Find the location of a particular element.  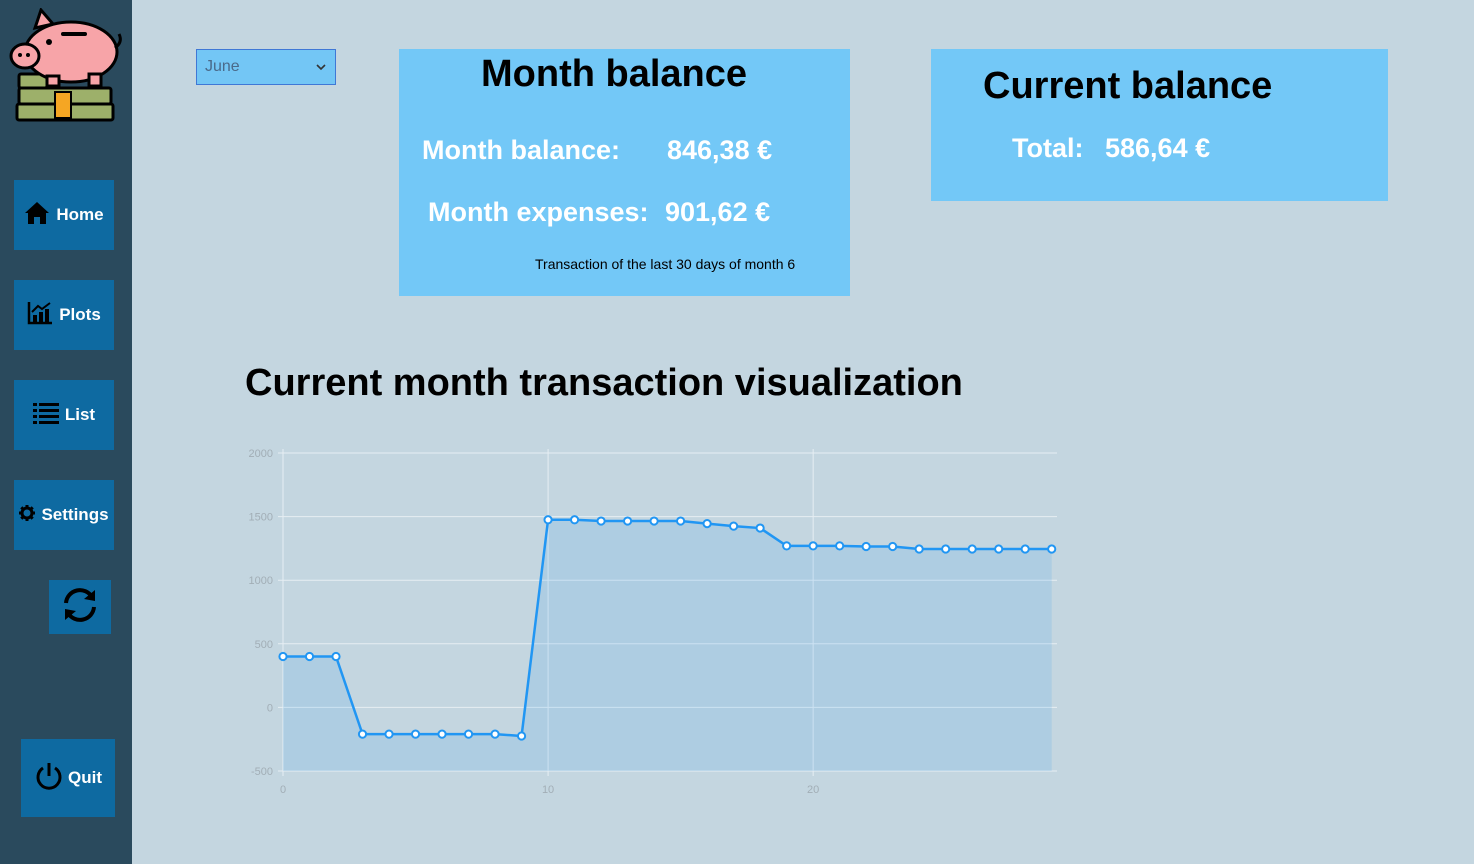

chart-icon is located at coordinates (40, 315).